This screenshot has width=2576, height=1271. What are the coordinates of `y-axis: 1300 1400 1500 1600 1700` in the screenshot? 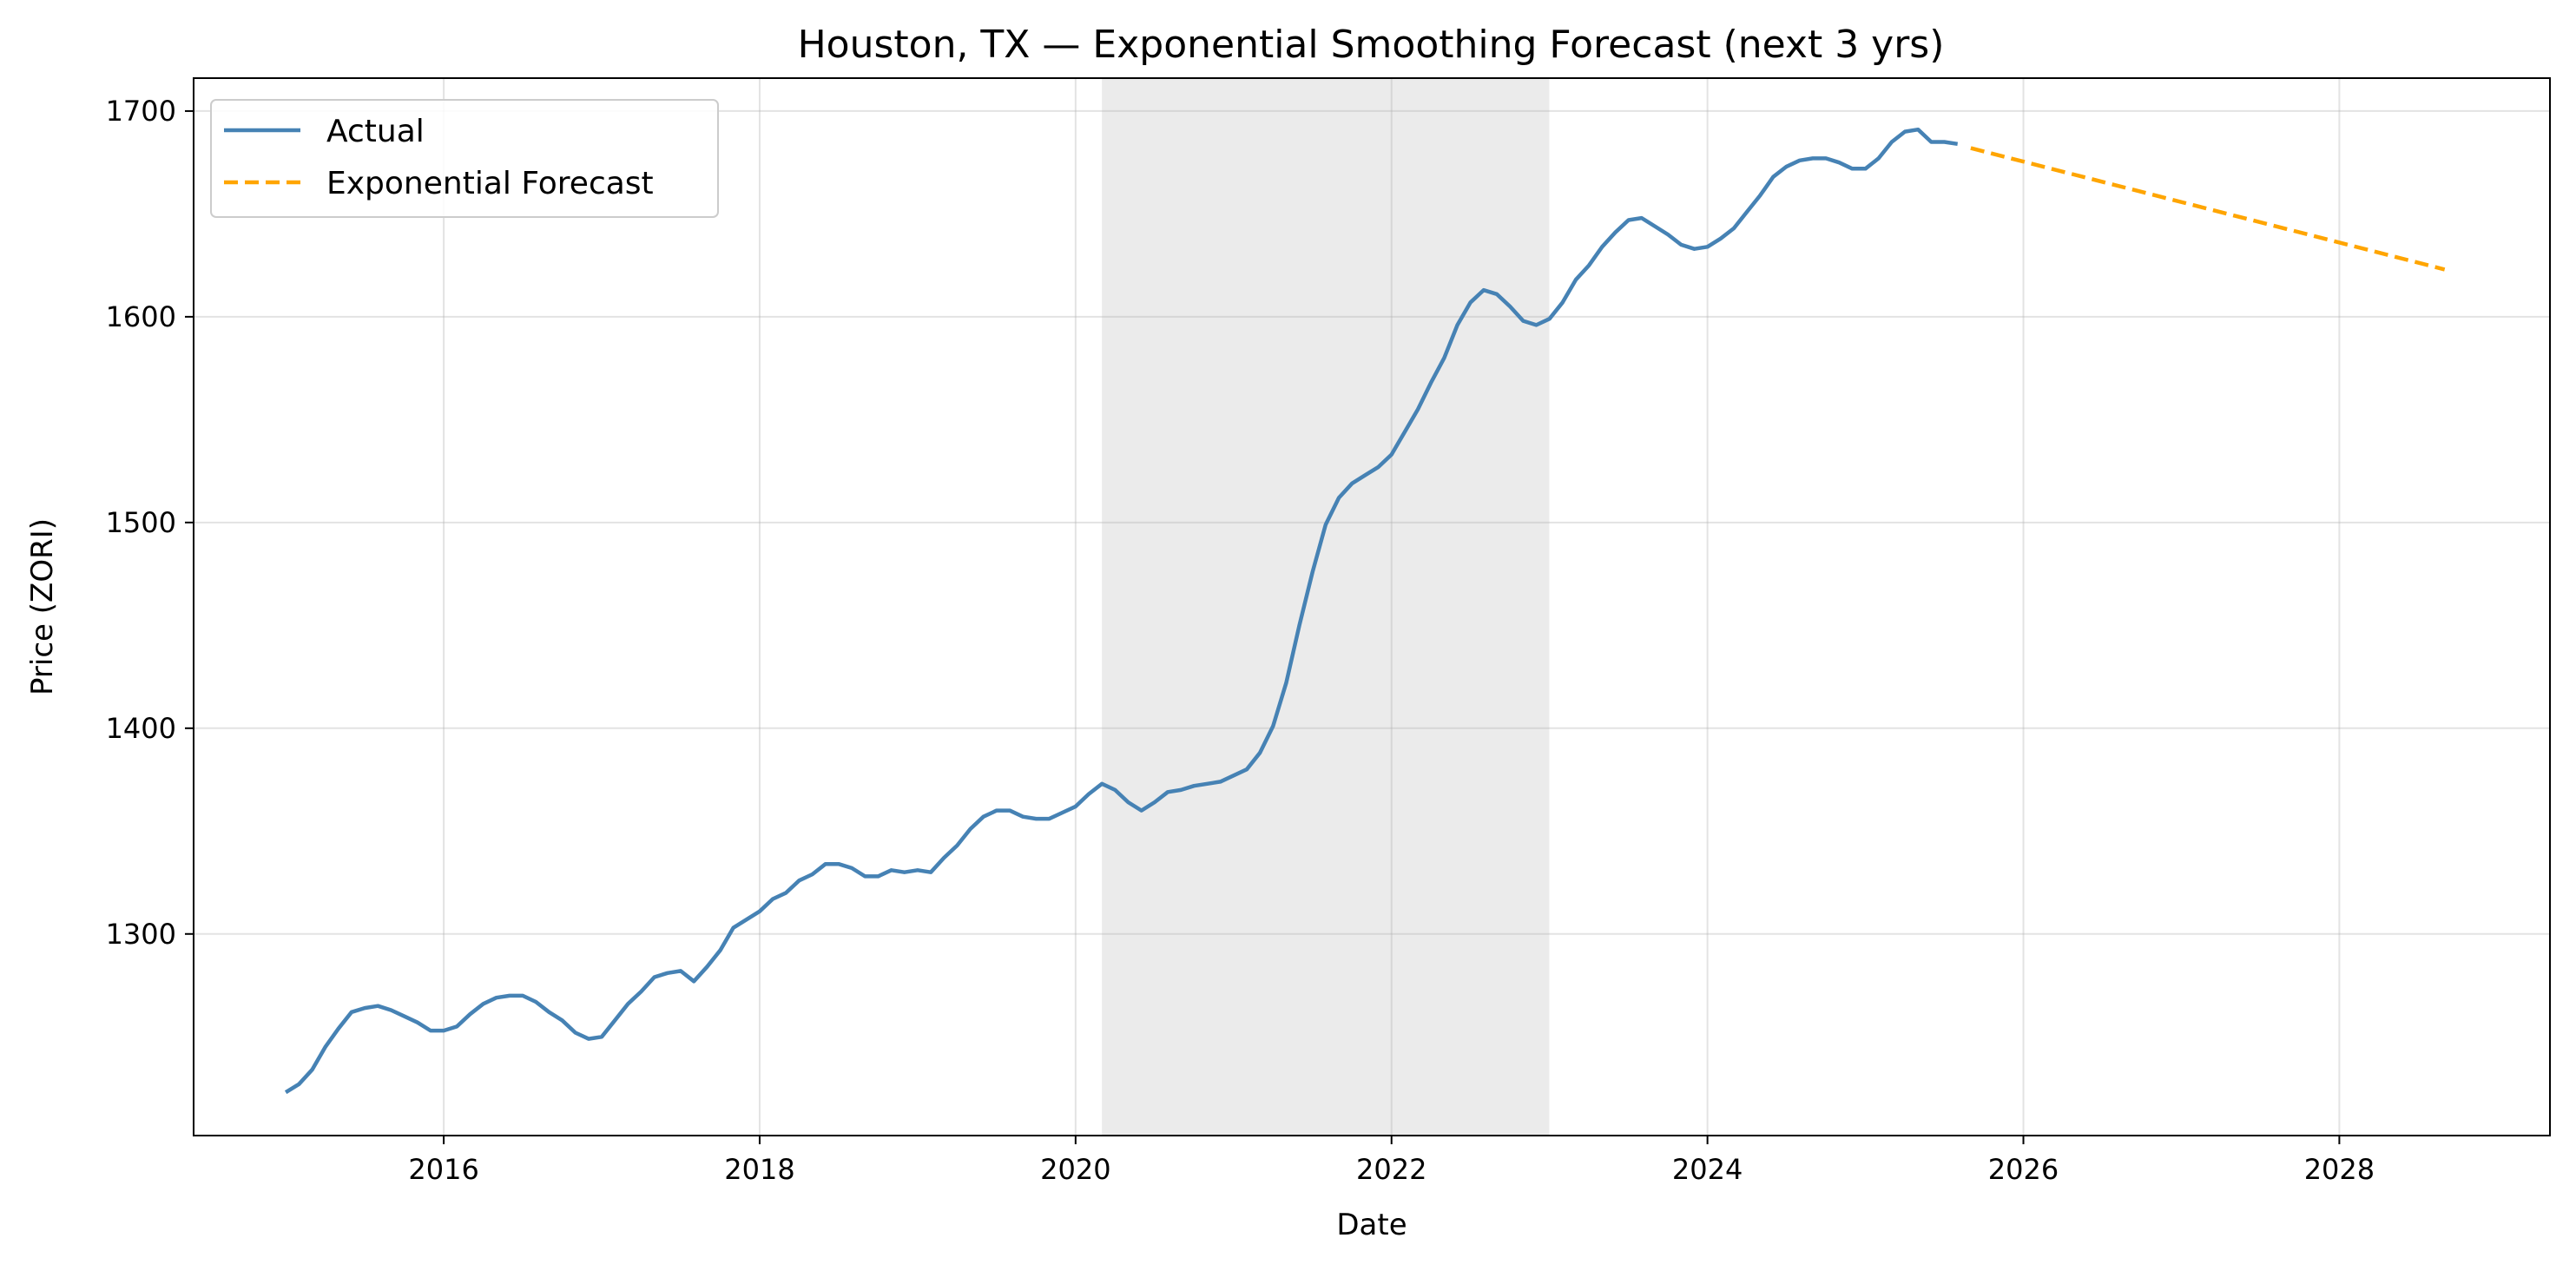 It's located at (150, 523).